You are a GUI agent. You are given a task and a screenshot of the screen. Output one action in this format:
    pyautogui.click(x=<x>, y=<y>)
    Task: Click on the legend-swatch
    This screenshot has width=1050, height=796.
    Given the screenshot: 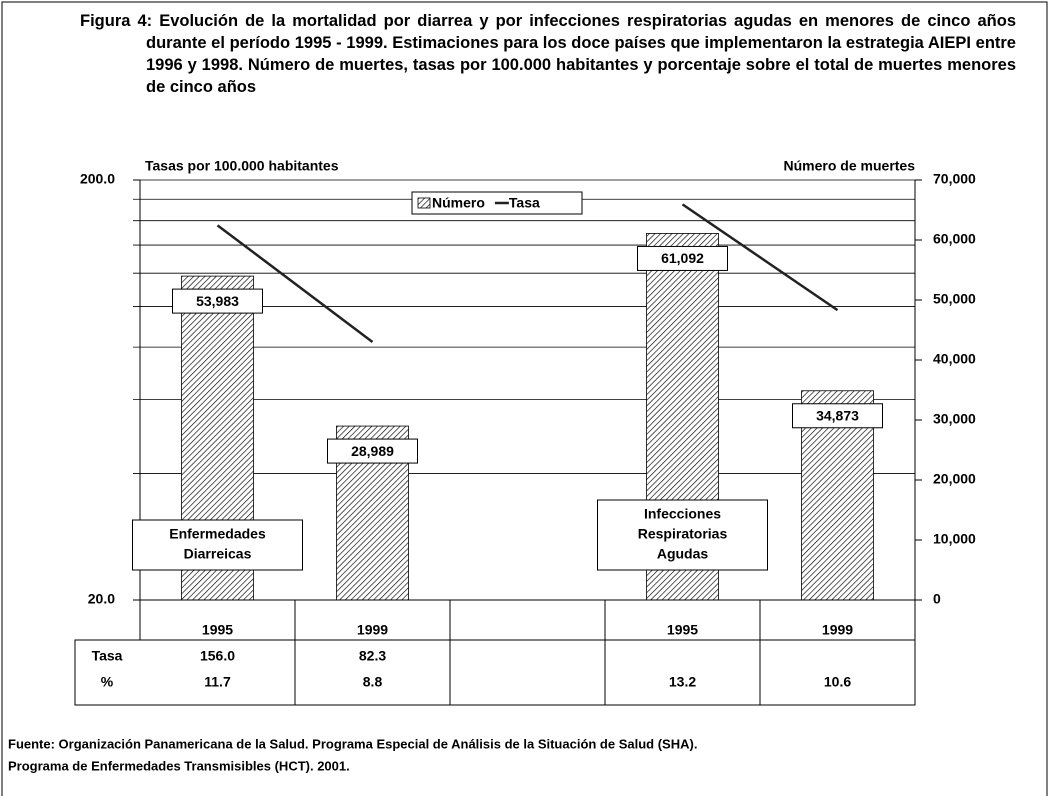 What is the action you would take?
    pyautogui.click(x=424, y=203)
    